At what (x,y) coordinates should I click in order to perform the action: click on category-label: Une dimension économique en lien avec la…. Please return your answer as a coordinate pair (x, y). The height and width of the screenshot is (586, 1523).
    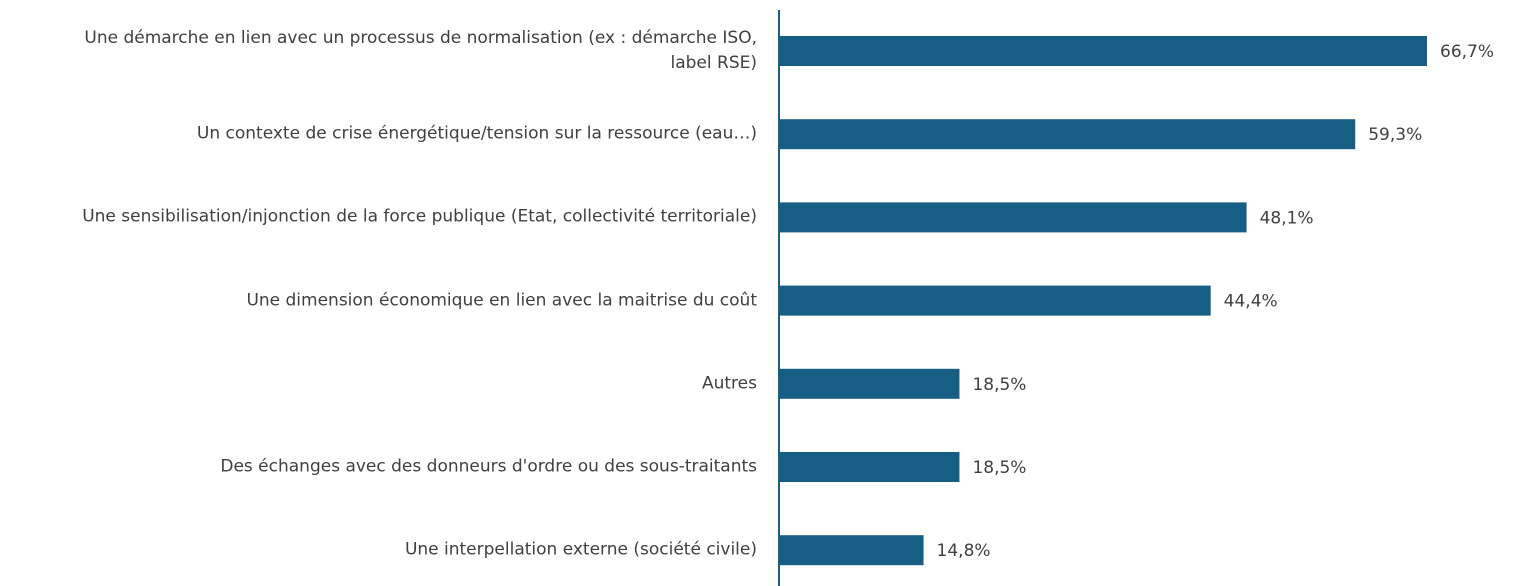
    Looking at the image, I should click on (501, 300).